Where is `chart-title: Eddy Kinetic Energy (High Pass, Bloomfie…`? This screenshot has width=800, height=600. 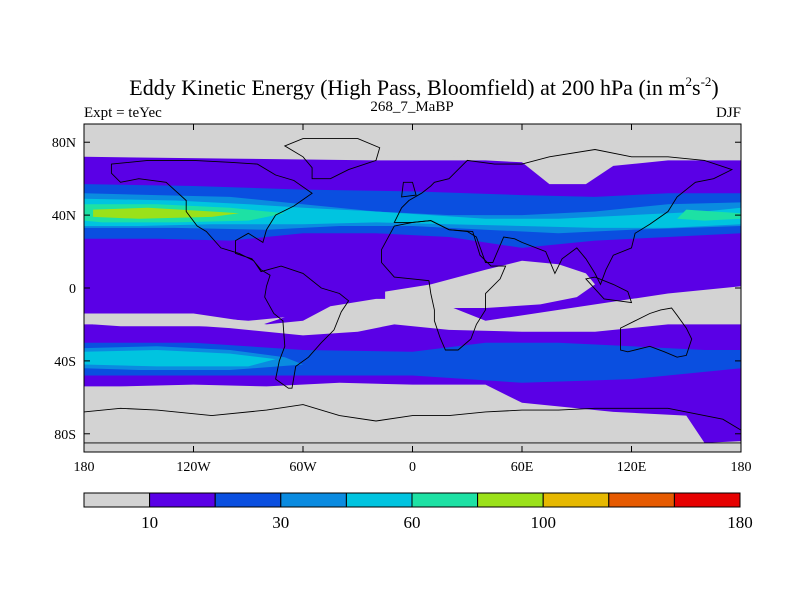 chart-title: Eddy Kinetic Energy (High Pass, Bloomfie… is located at coordinates (423, 87).